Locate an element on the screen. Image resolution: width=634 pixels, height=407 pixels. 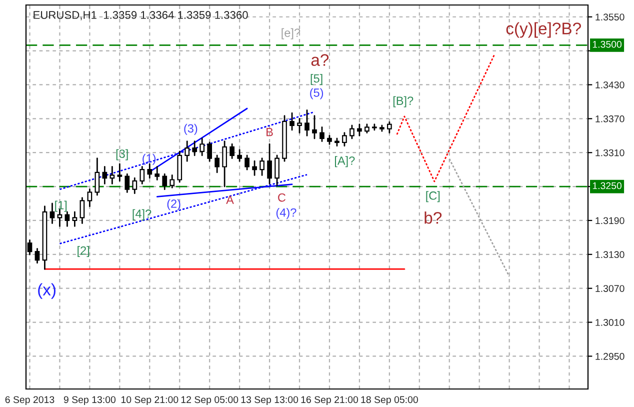
annotation: [5] is located at coordinates (316, 79).